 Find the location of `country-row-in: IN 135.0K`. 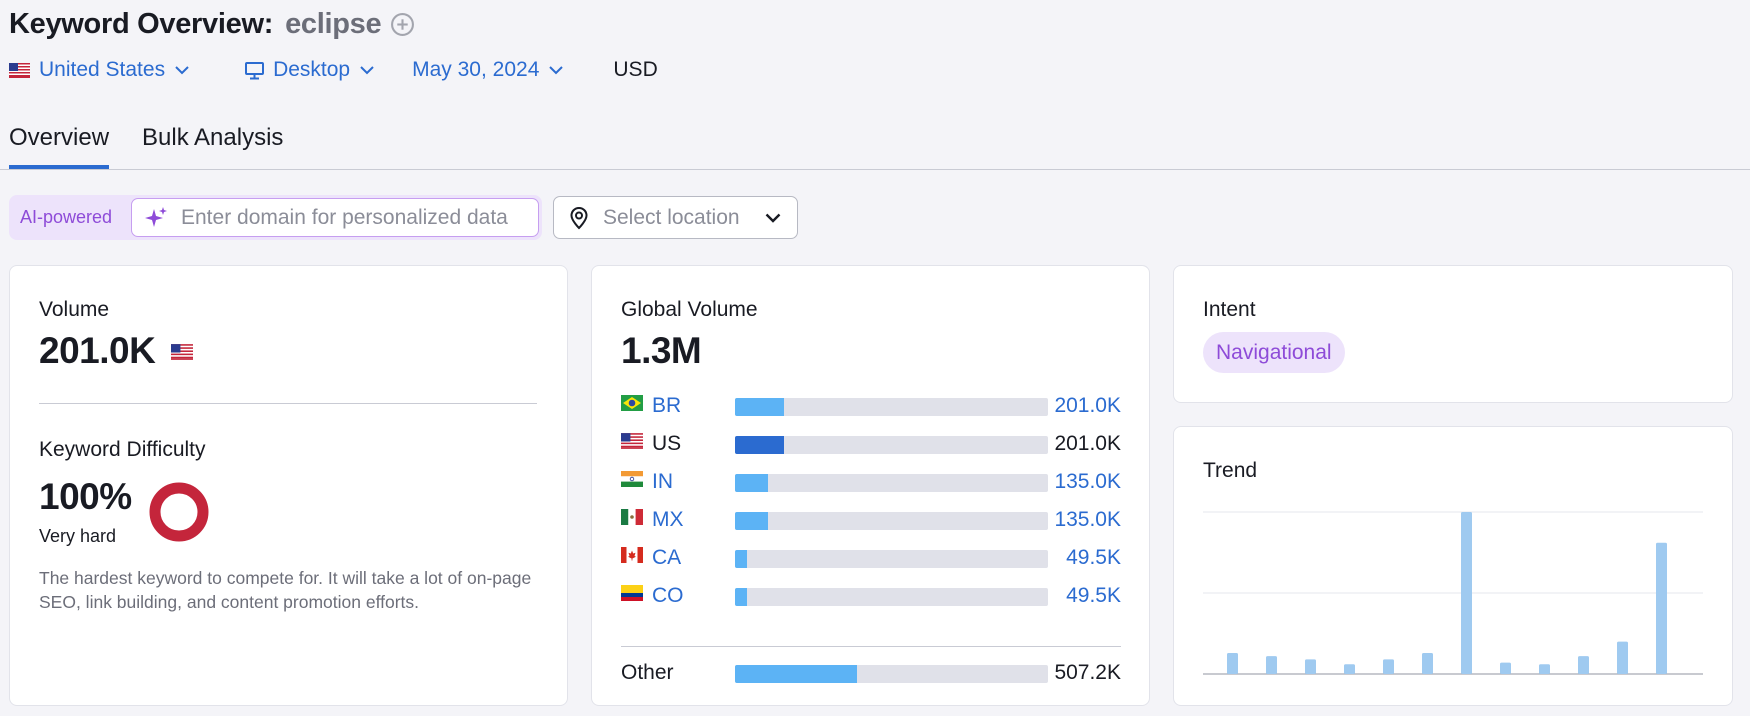

country-row-in: IN 135.0K is located at coordinates (871, 483).